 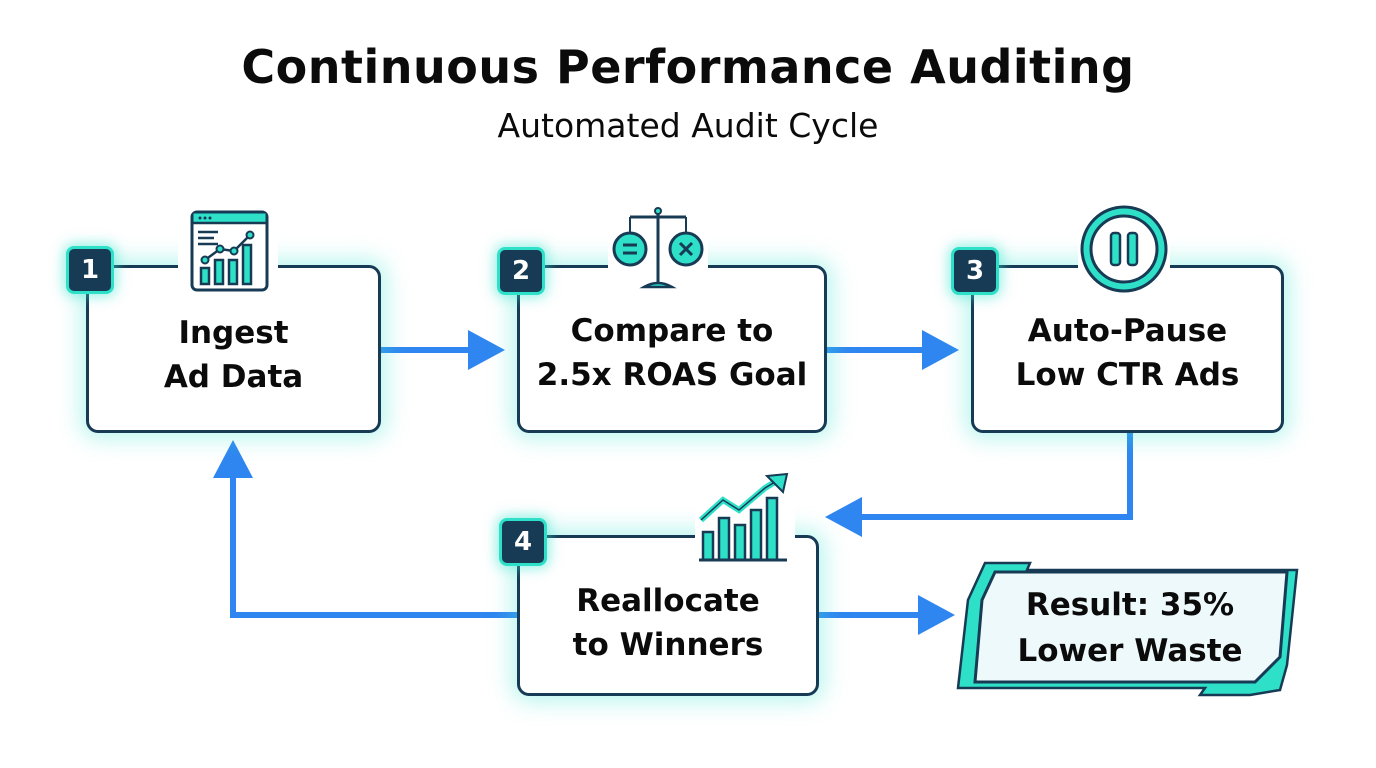 What do you see at coordinates (1127, 375) in the screenshot?
I see `step-3-label-line2: Low CTR Ads` at bounding box center [1127, 375].